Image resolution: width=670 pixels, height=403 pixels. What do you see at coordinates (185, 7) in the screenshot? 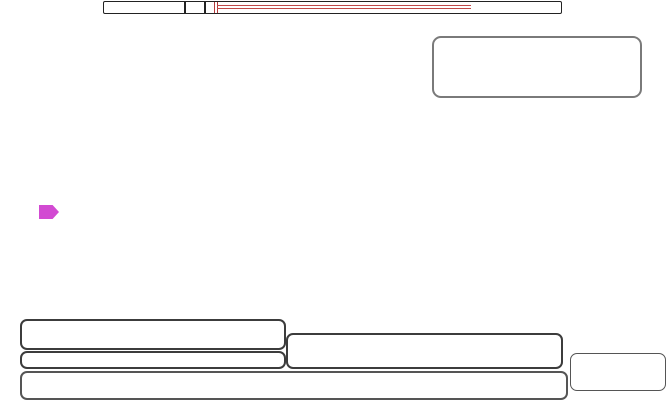
I see `expansion-window-left-bracket` at bounding box center [185, 7].